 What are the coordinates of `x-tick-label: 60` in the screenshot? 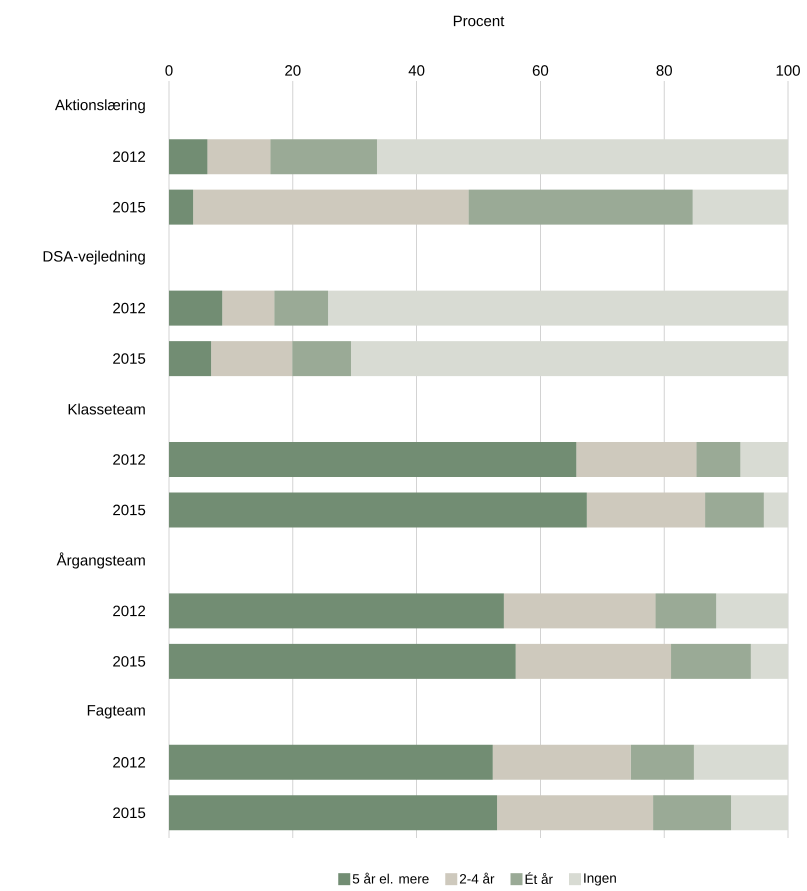 It's located at (540, 70).